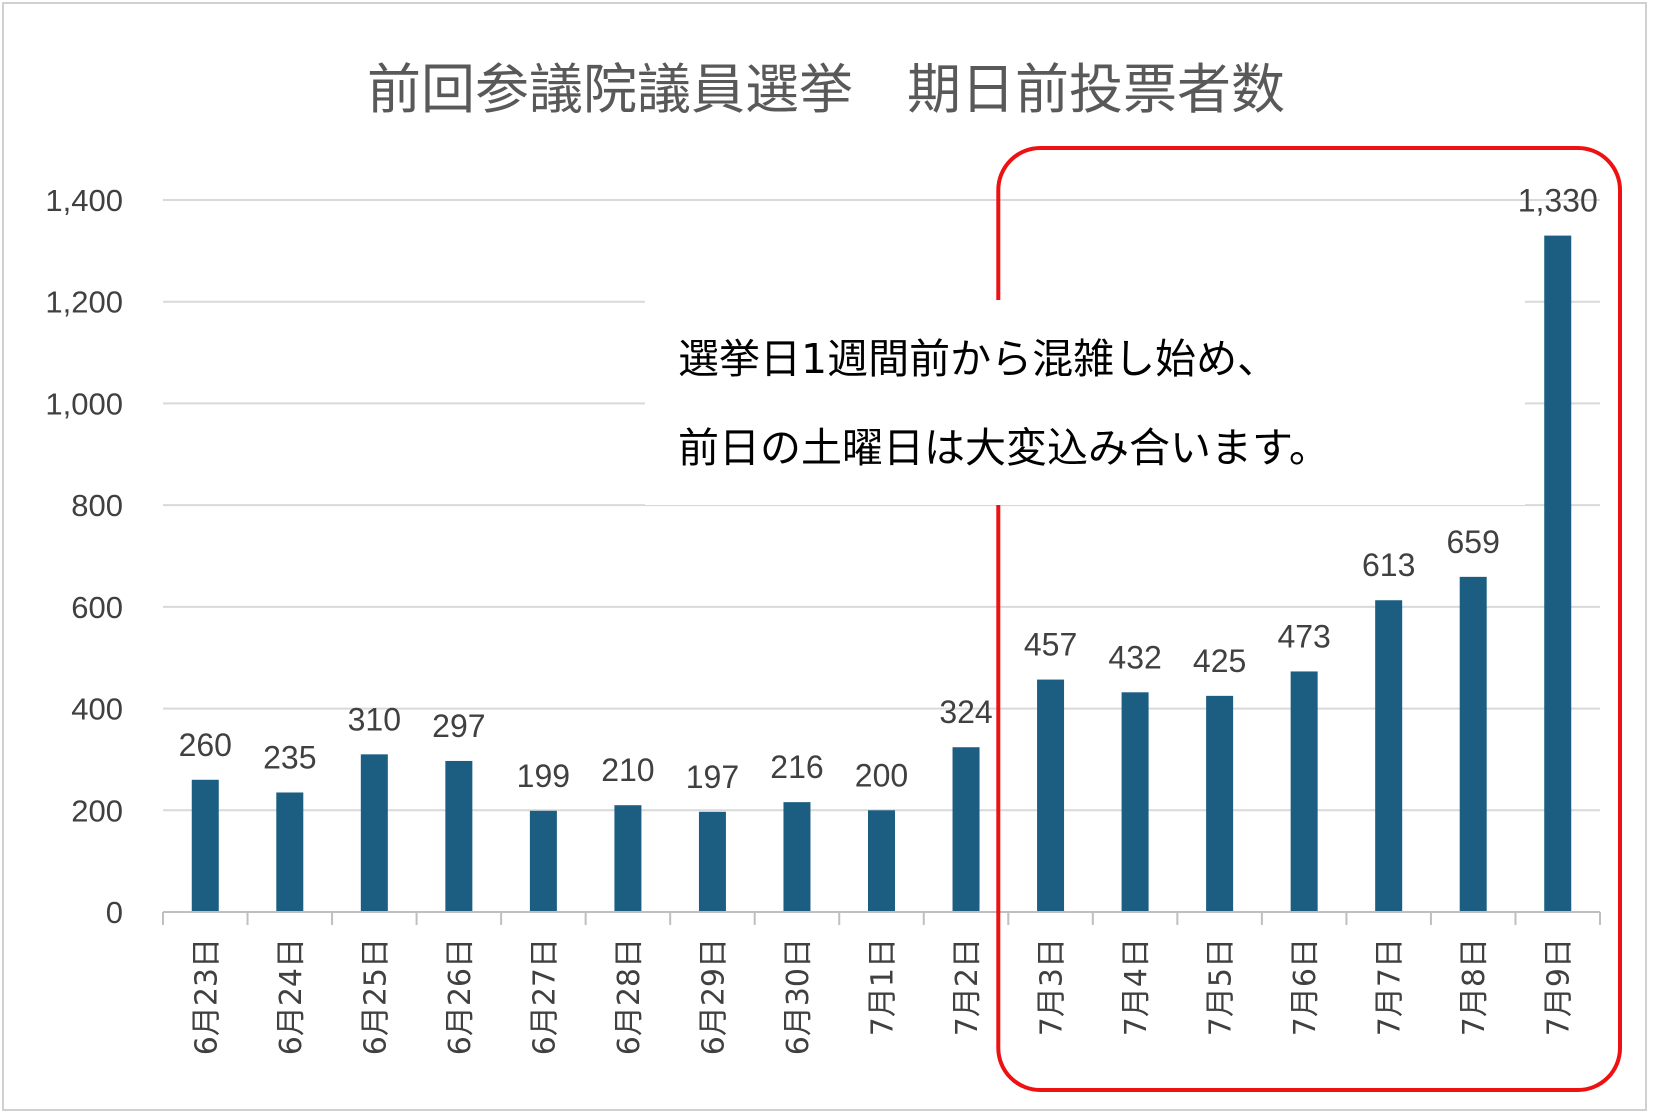  What do you see at coordinates (97, 709) in the screenshot?
I see `y-tick-label: 400` at bounding box center [97, 709].